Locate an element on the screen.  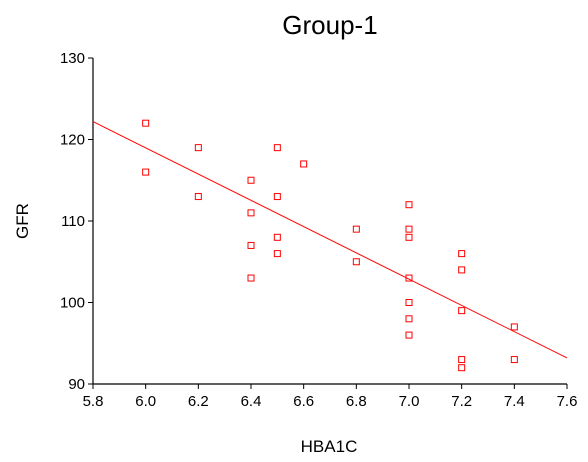
x-tick-label: 7.0 is located at coordinates (409, 401).